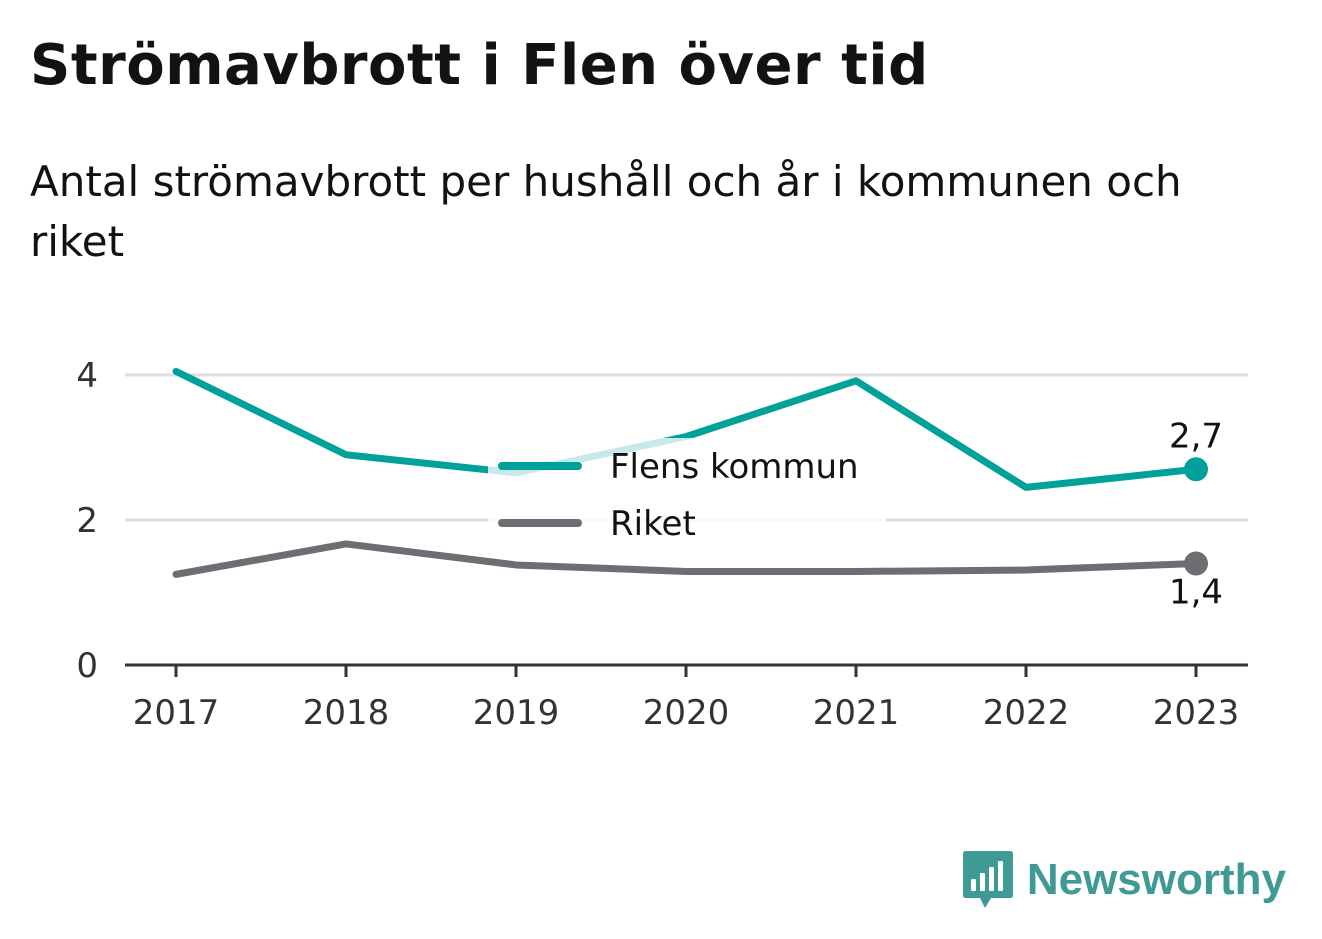 This screenshot has width=1322, height=939. What do you see at coordinates (1196, 593) in the screenshot?
I see `end-value-label: 1,4` at bounding box center [1196, 593].